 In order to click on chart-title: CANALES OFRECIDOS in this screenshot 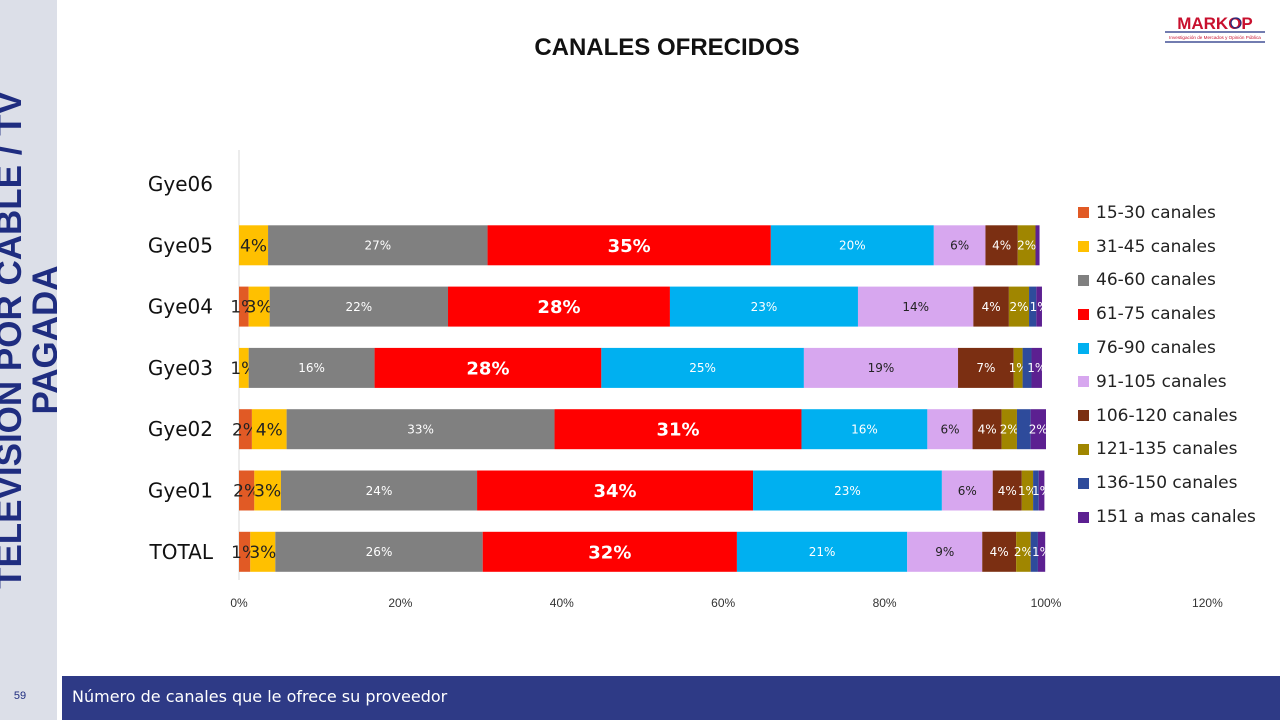, I will do `click(667, 47)`.